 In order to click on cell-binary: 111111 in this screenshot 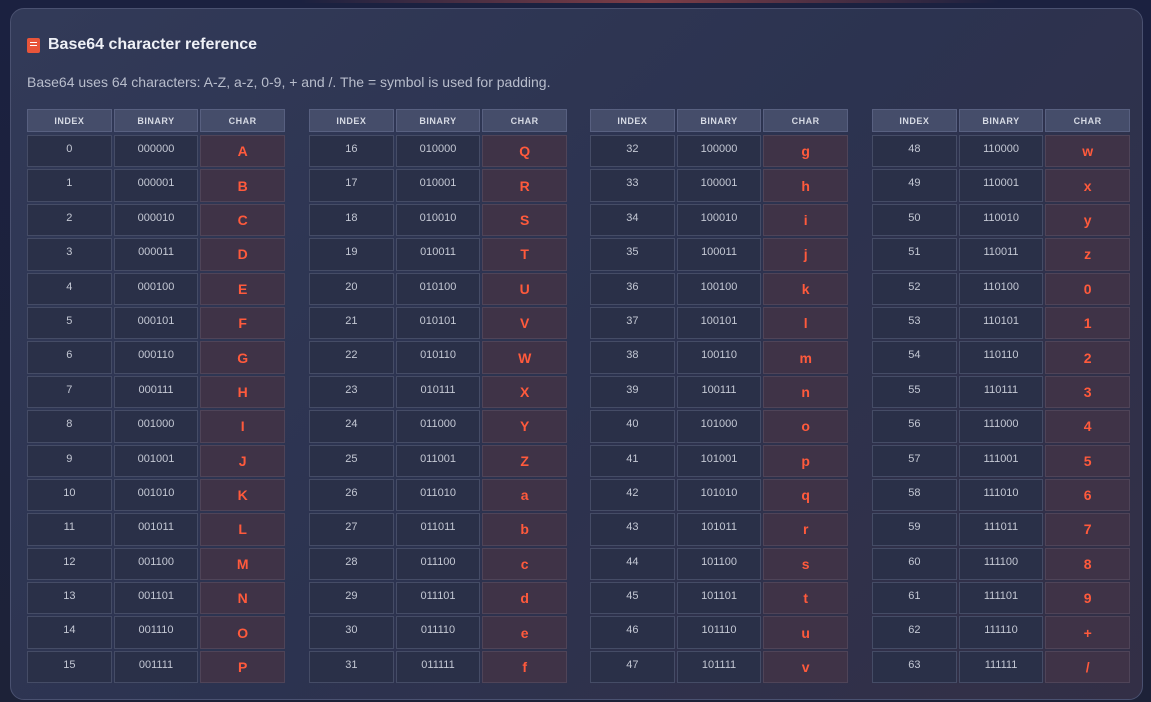, I will do `click(1001, 667)`.